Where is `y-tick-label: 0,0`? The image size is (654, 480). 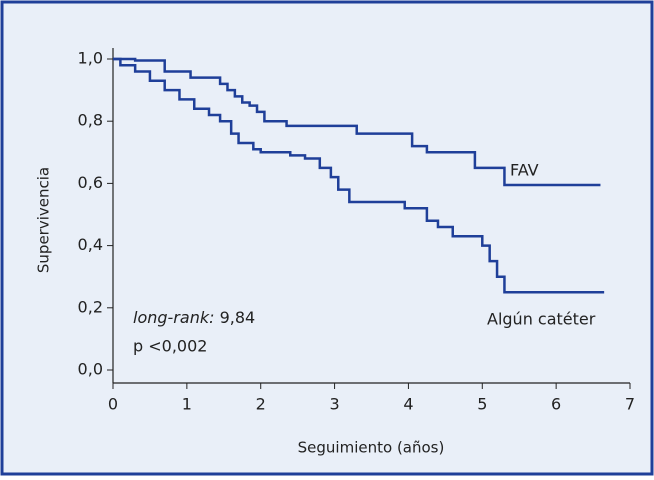
y-tick-label: 0,0 is located at coordinates (90, 369).